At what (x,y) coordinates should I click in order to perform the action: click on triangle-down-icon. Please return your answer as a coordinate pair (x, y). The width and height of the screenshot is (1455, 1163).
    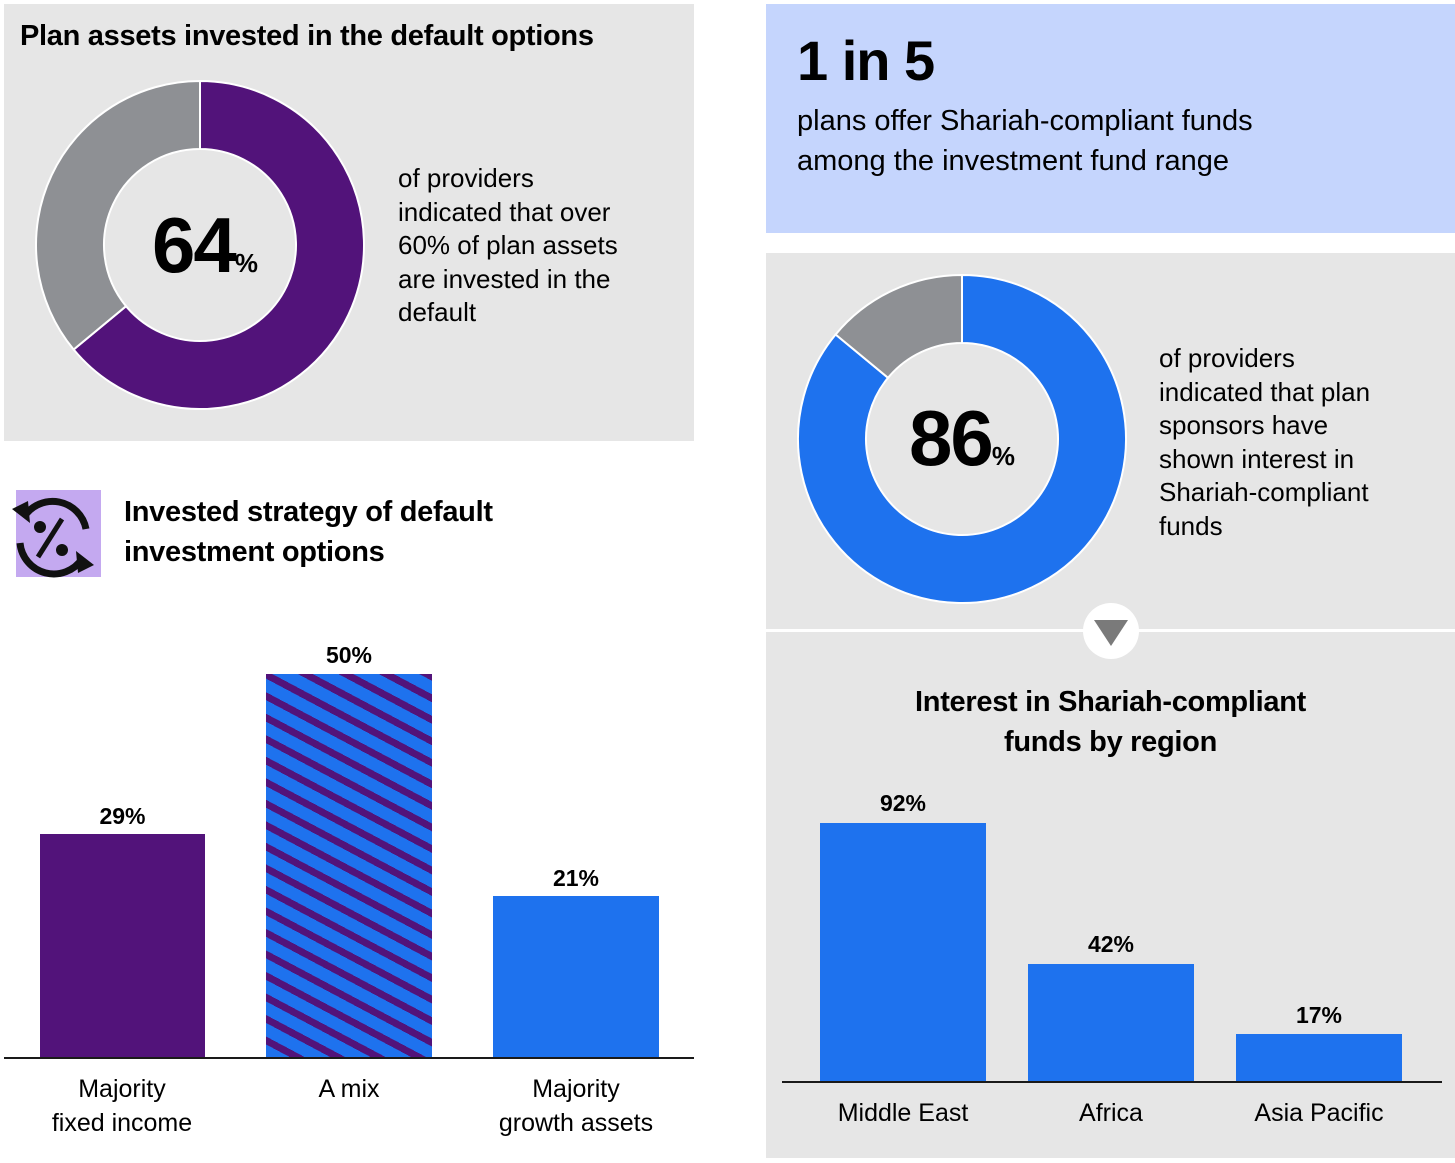
    Looking at the image, I should click on (1111, 633).